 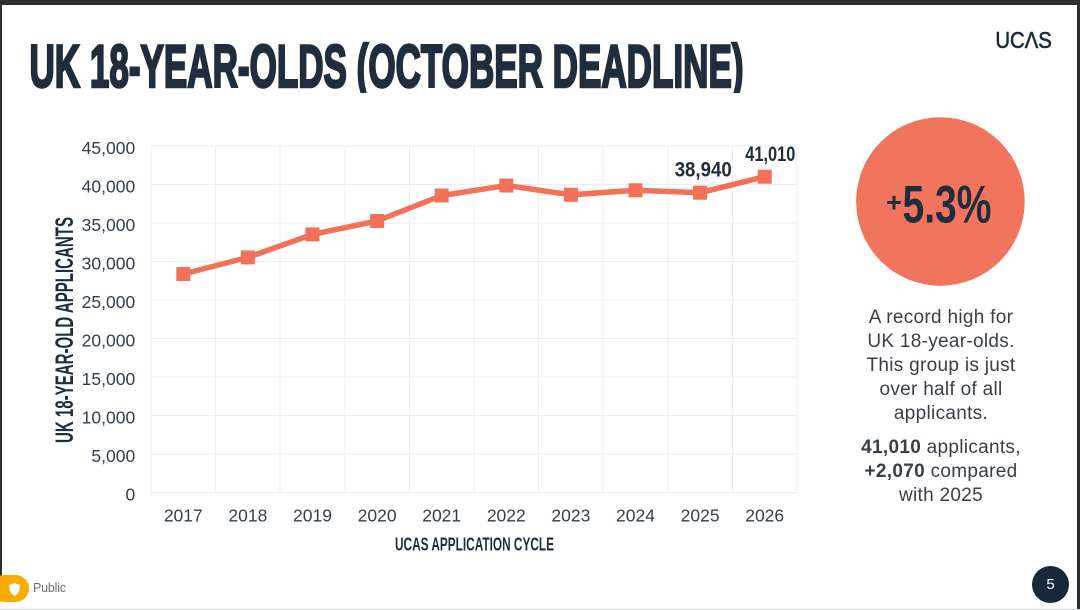 What do you see at coordinates (570, 515) in the screenshot?
I see `svg-text: 2023` at bounding box center [570, 515].